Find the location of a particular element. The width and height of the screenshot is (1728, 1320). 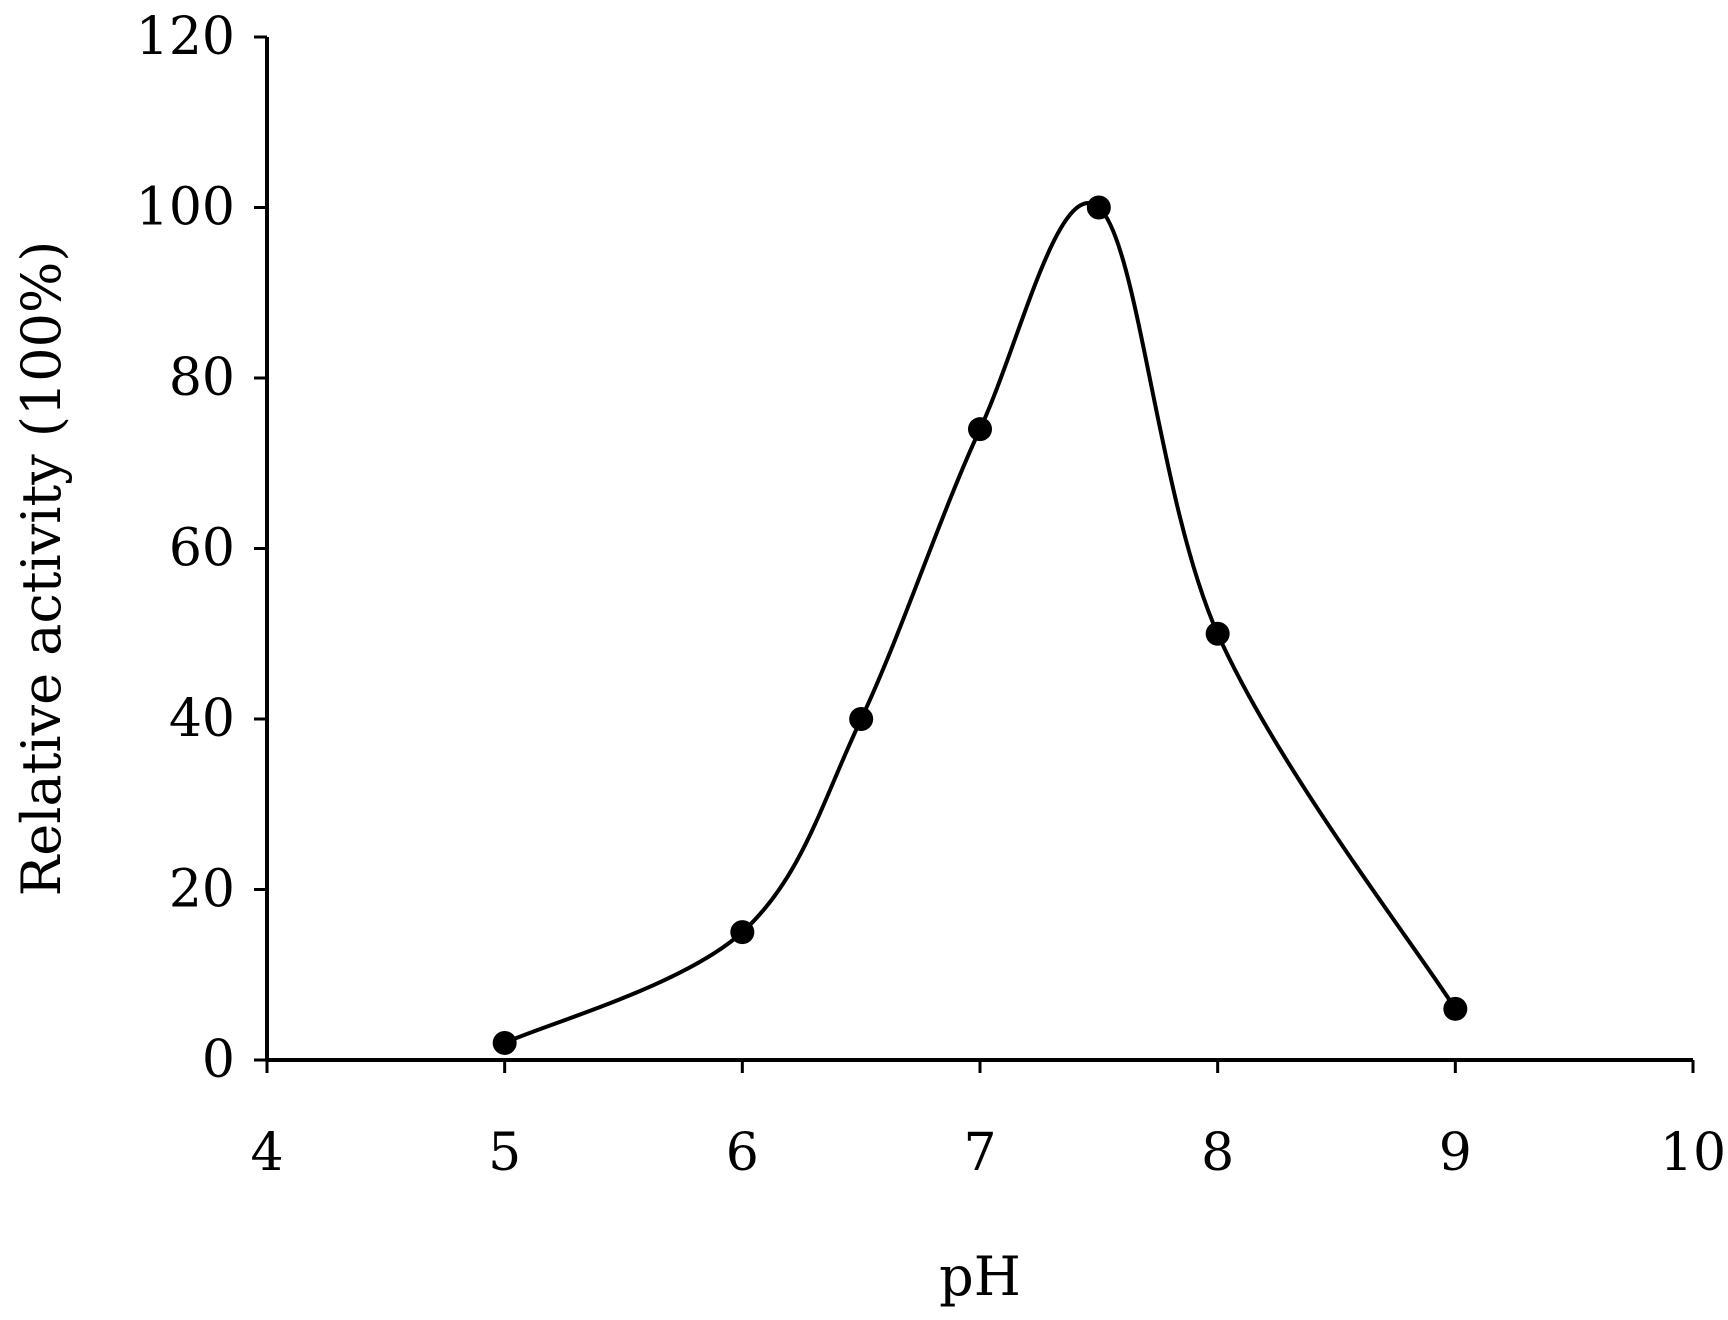

x-tick-label: 4 is located at coordinates (266, 1153).